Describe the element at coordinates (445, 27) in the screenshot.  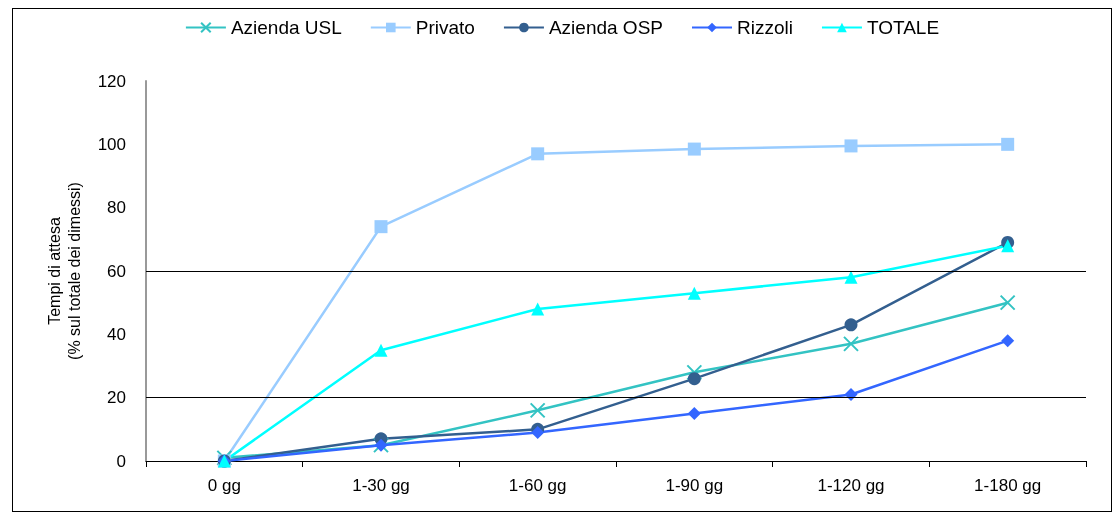
I see `legend-label: Privato` at that location.